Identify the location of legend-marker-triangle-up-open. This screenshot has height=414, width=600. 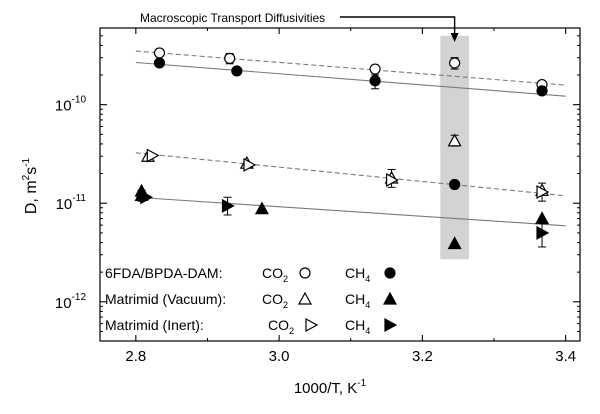
(305, 298).